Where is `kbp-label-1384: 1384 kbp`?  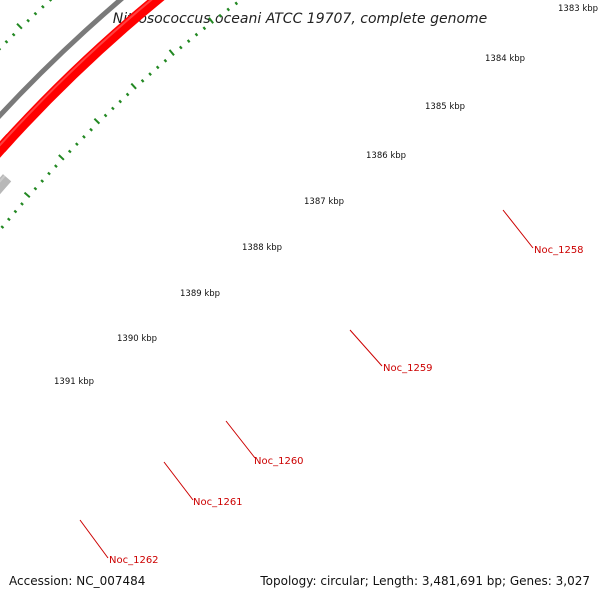 kbp-label-1384: 1384 kbp is located at coordinates (505, 59).